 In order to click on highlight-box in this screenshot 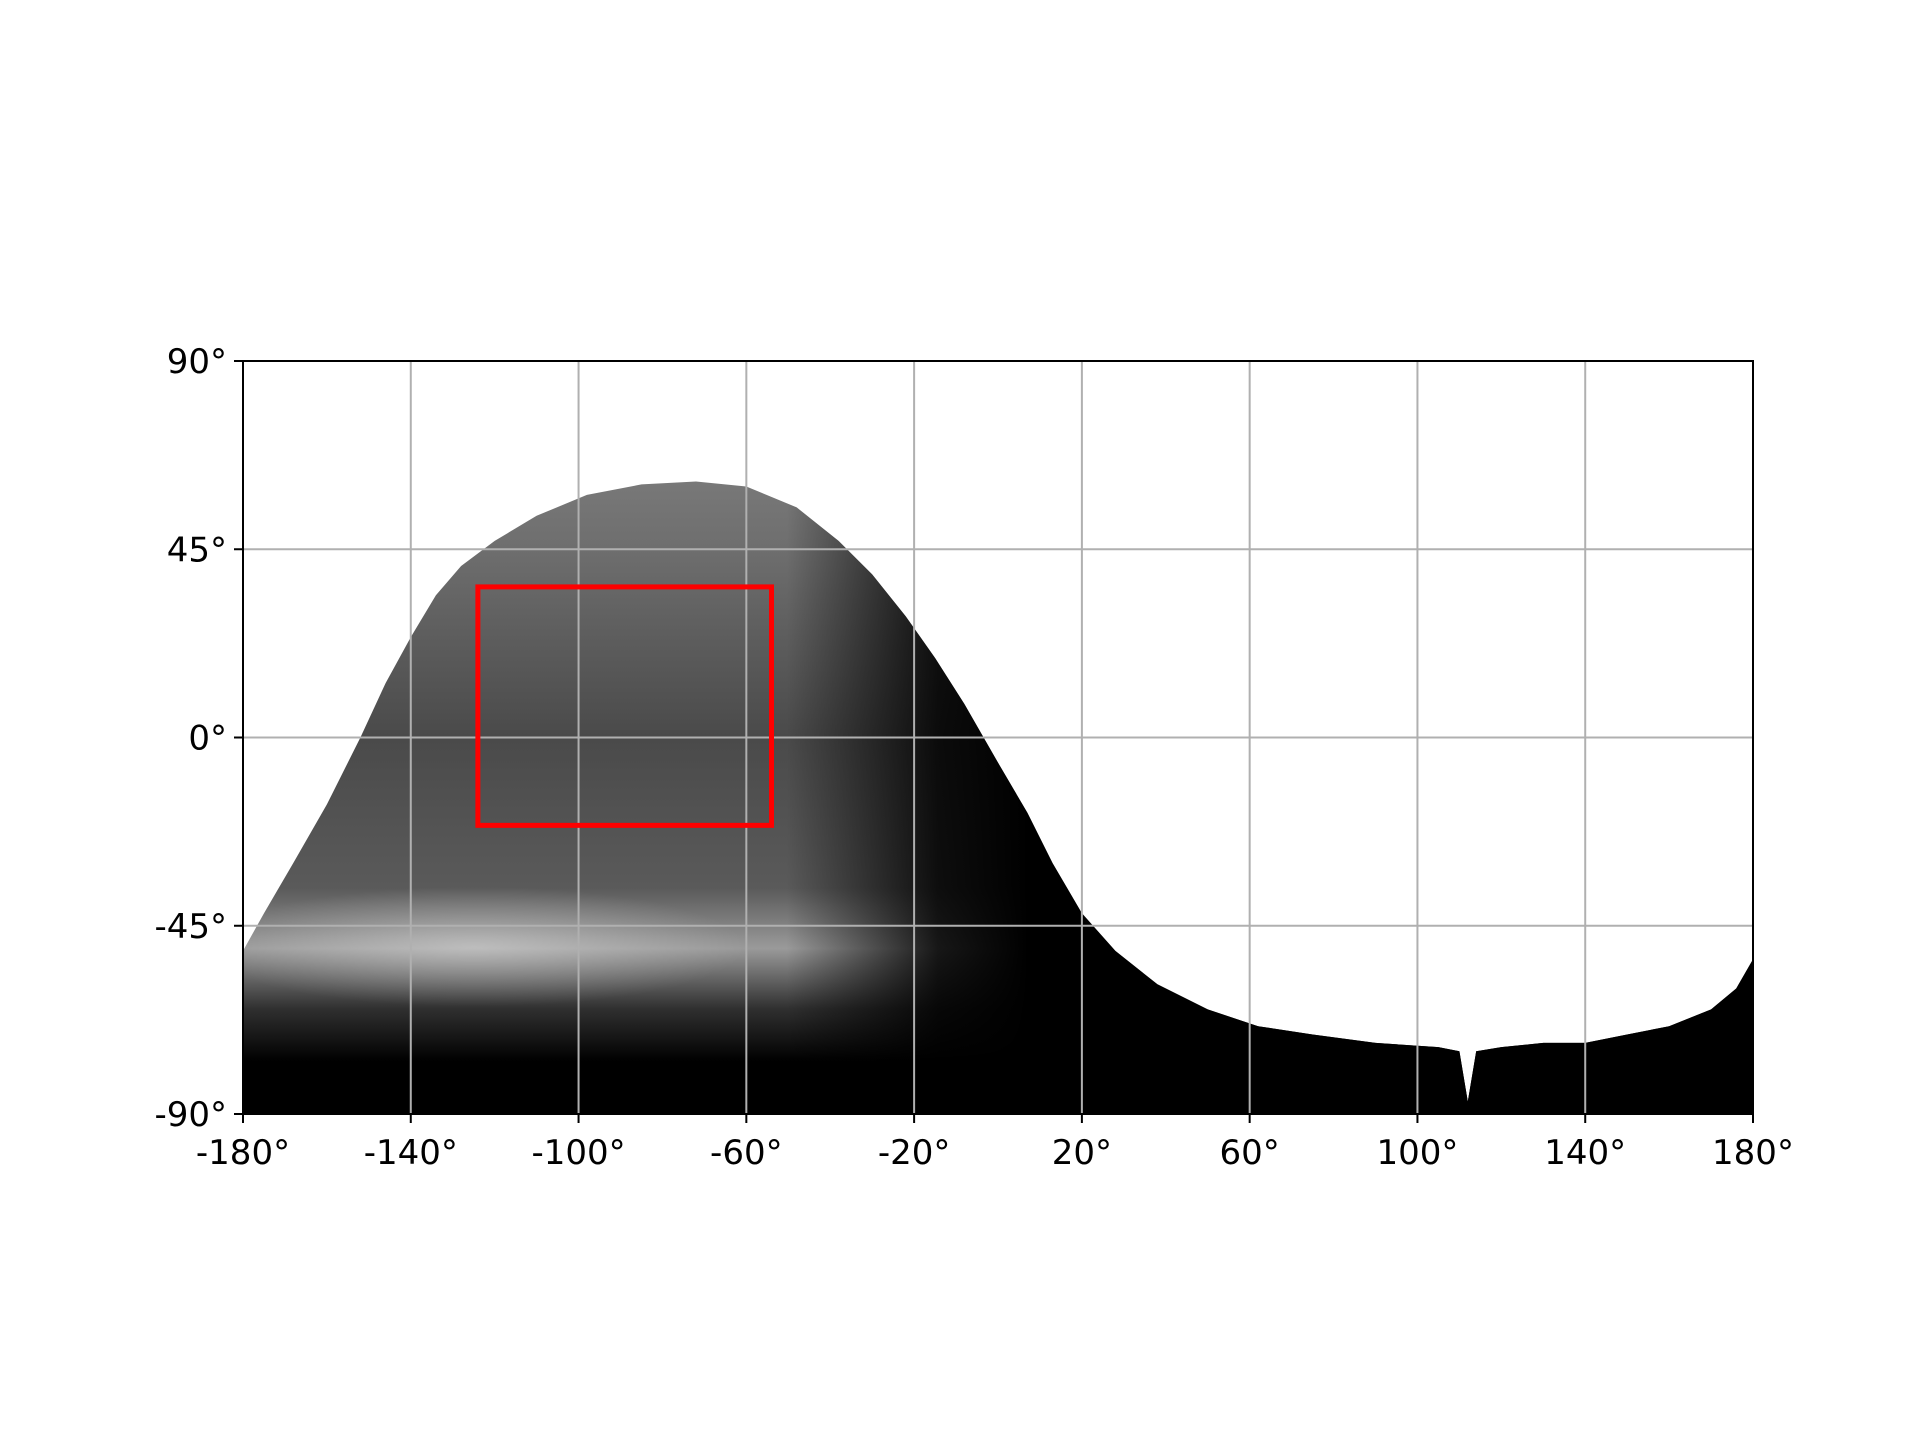, I will do `click(624, 706)`.